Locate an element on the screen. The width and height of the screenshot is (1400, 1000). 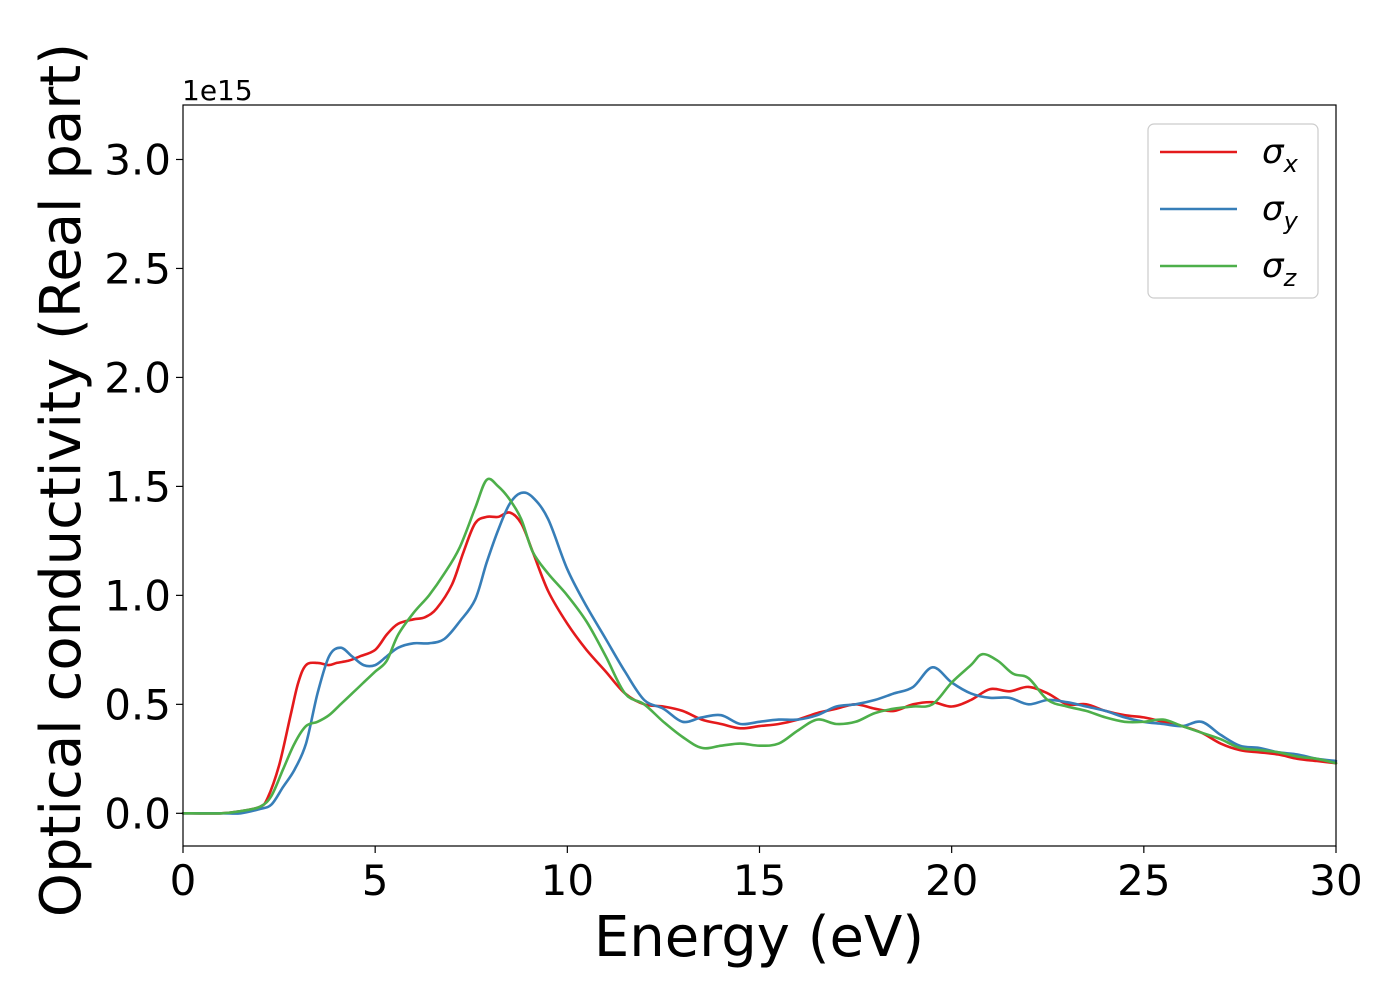
legend-box is located at coordinates (1233, 211).